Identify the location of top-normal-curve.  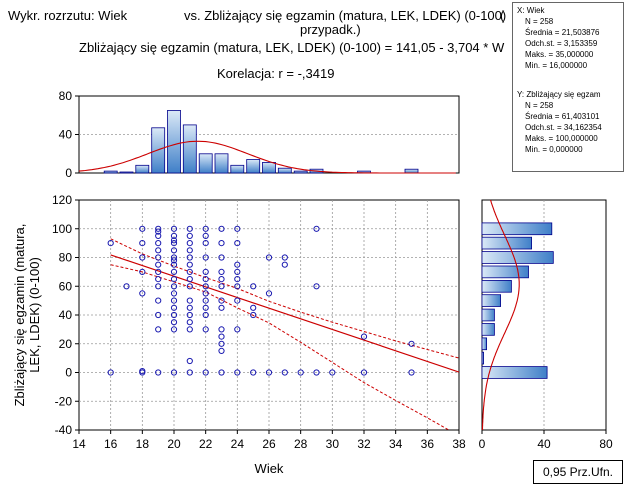
(267, 157).